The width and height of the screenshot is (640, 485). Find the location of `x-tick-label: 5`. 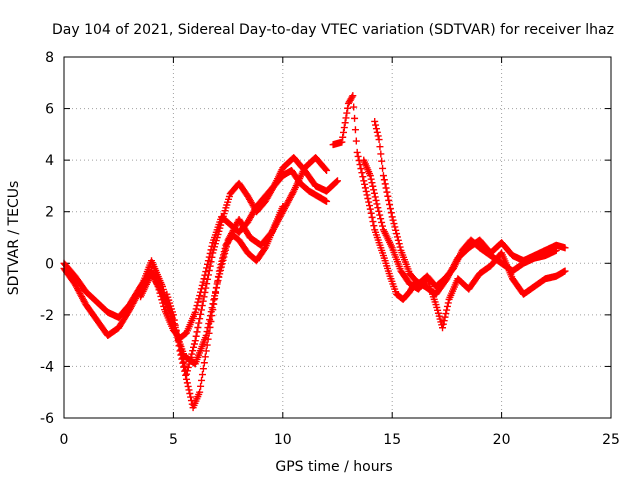

x-tick-label: 5 is located at coordinates (173, 440).